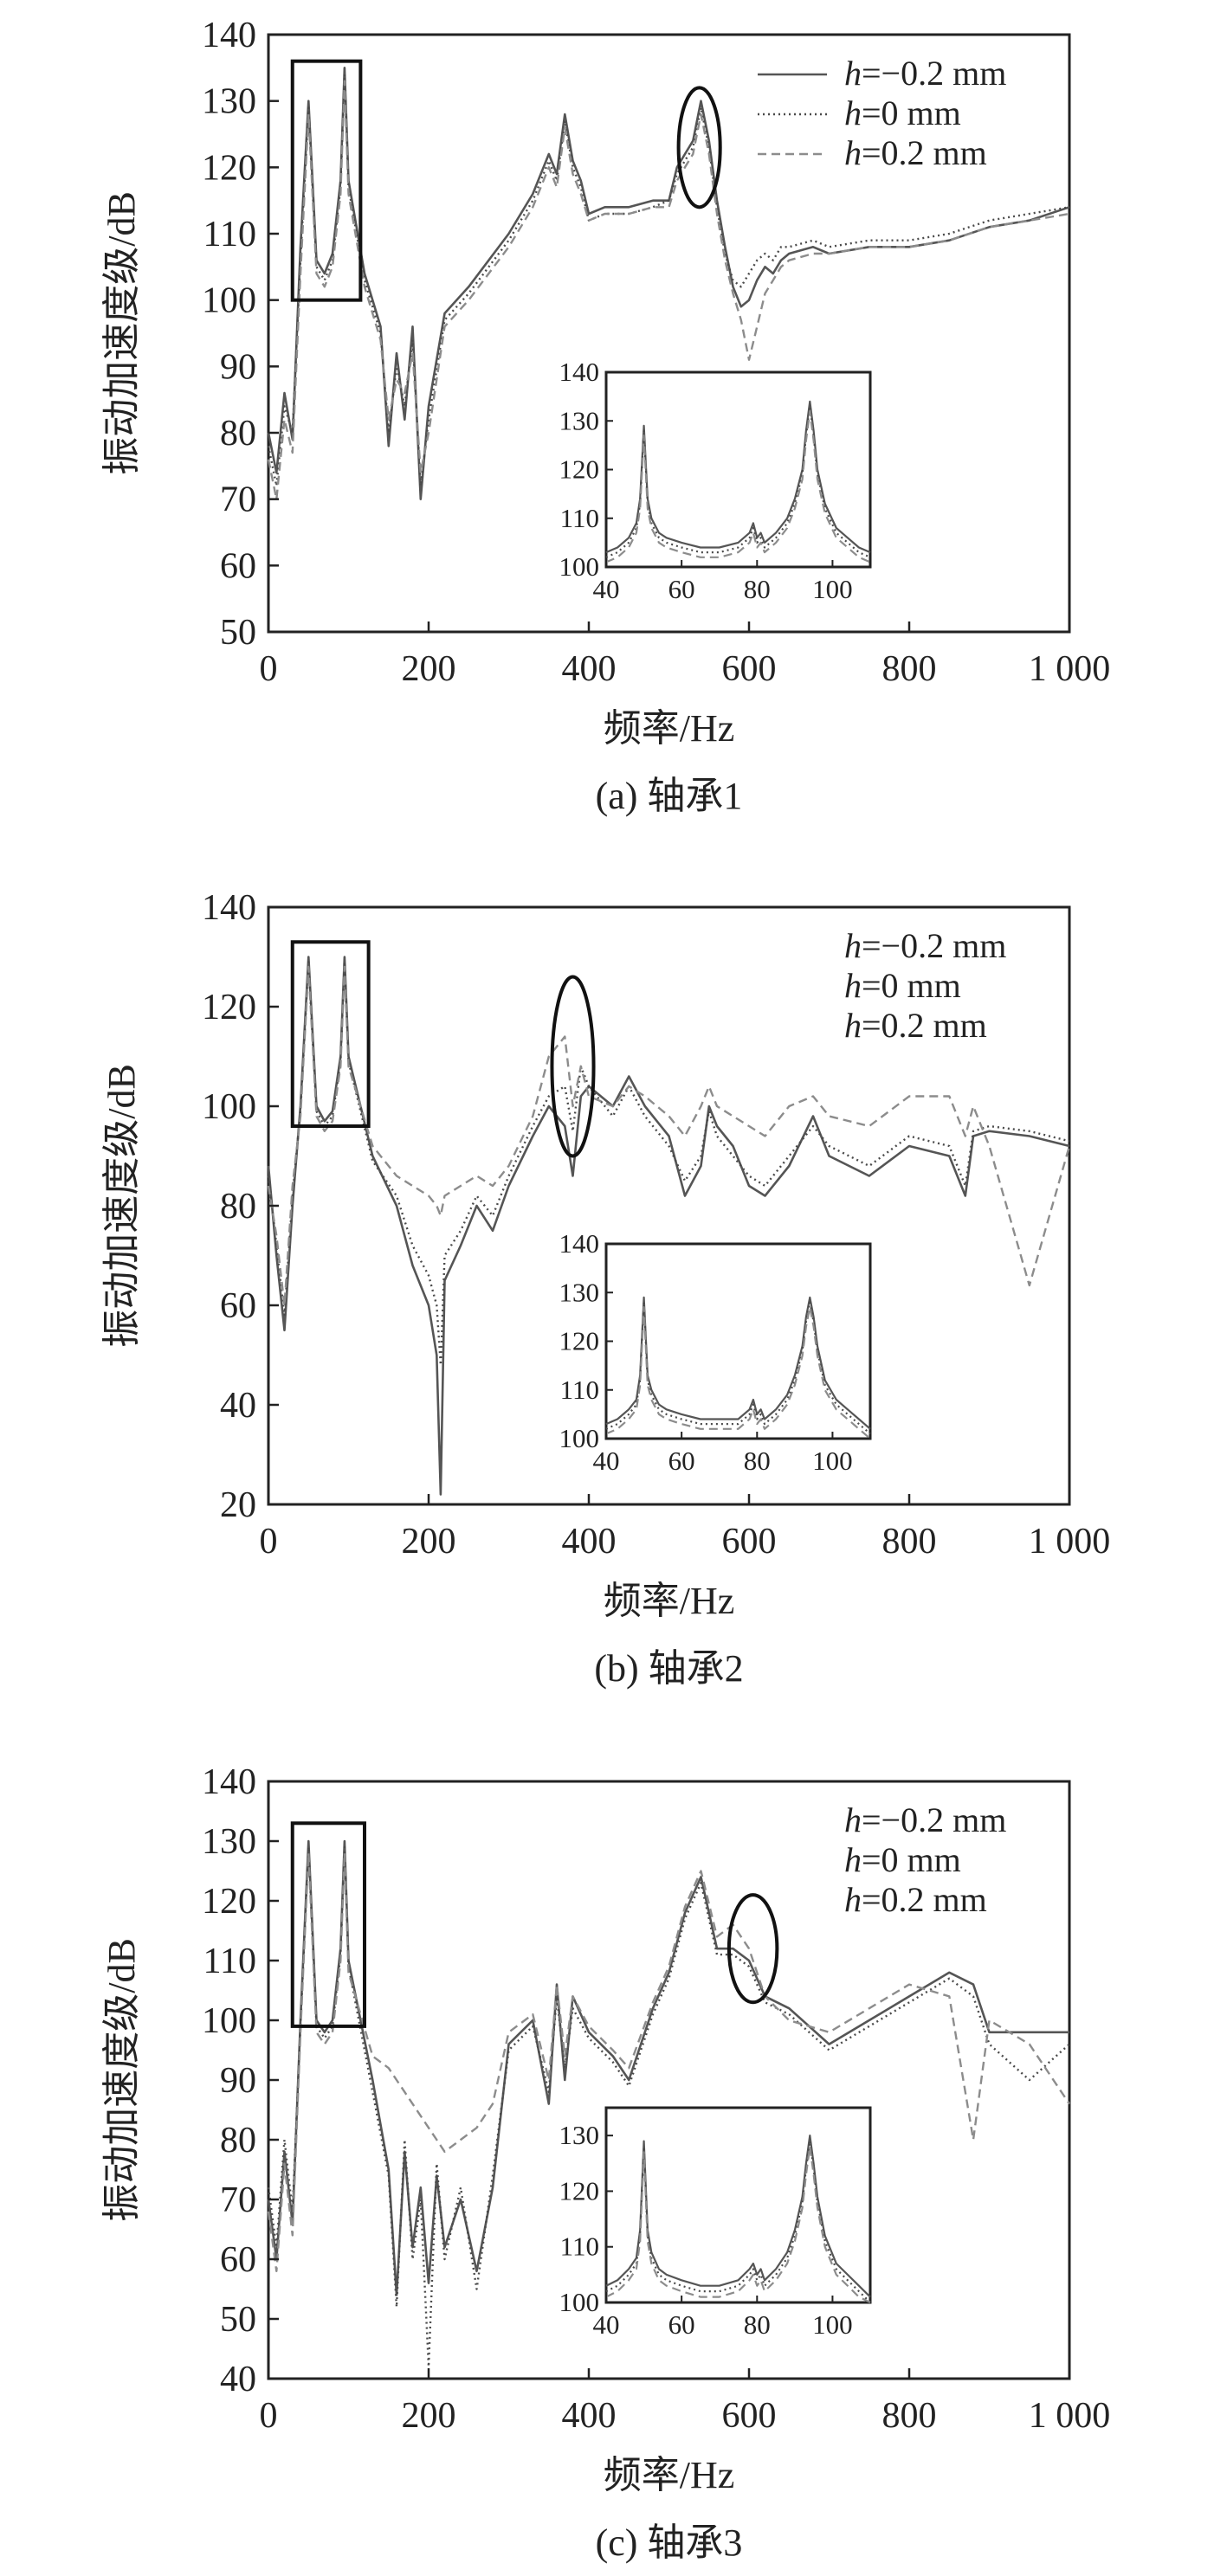  What do you see at coordinates (229, 1961) in the screenshot?
I see `y-tick-label: 110` at bounding box center [229, 1961].